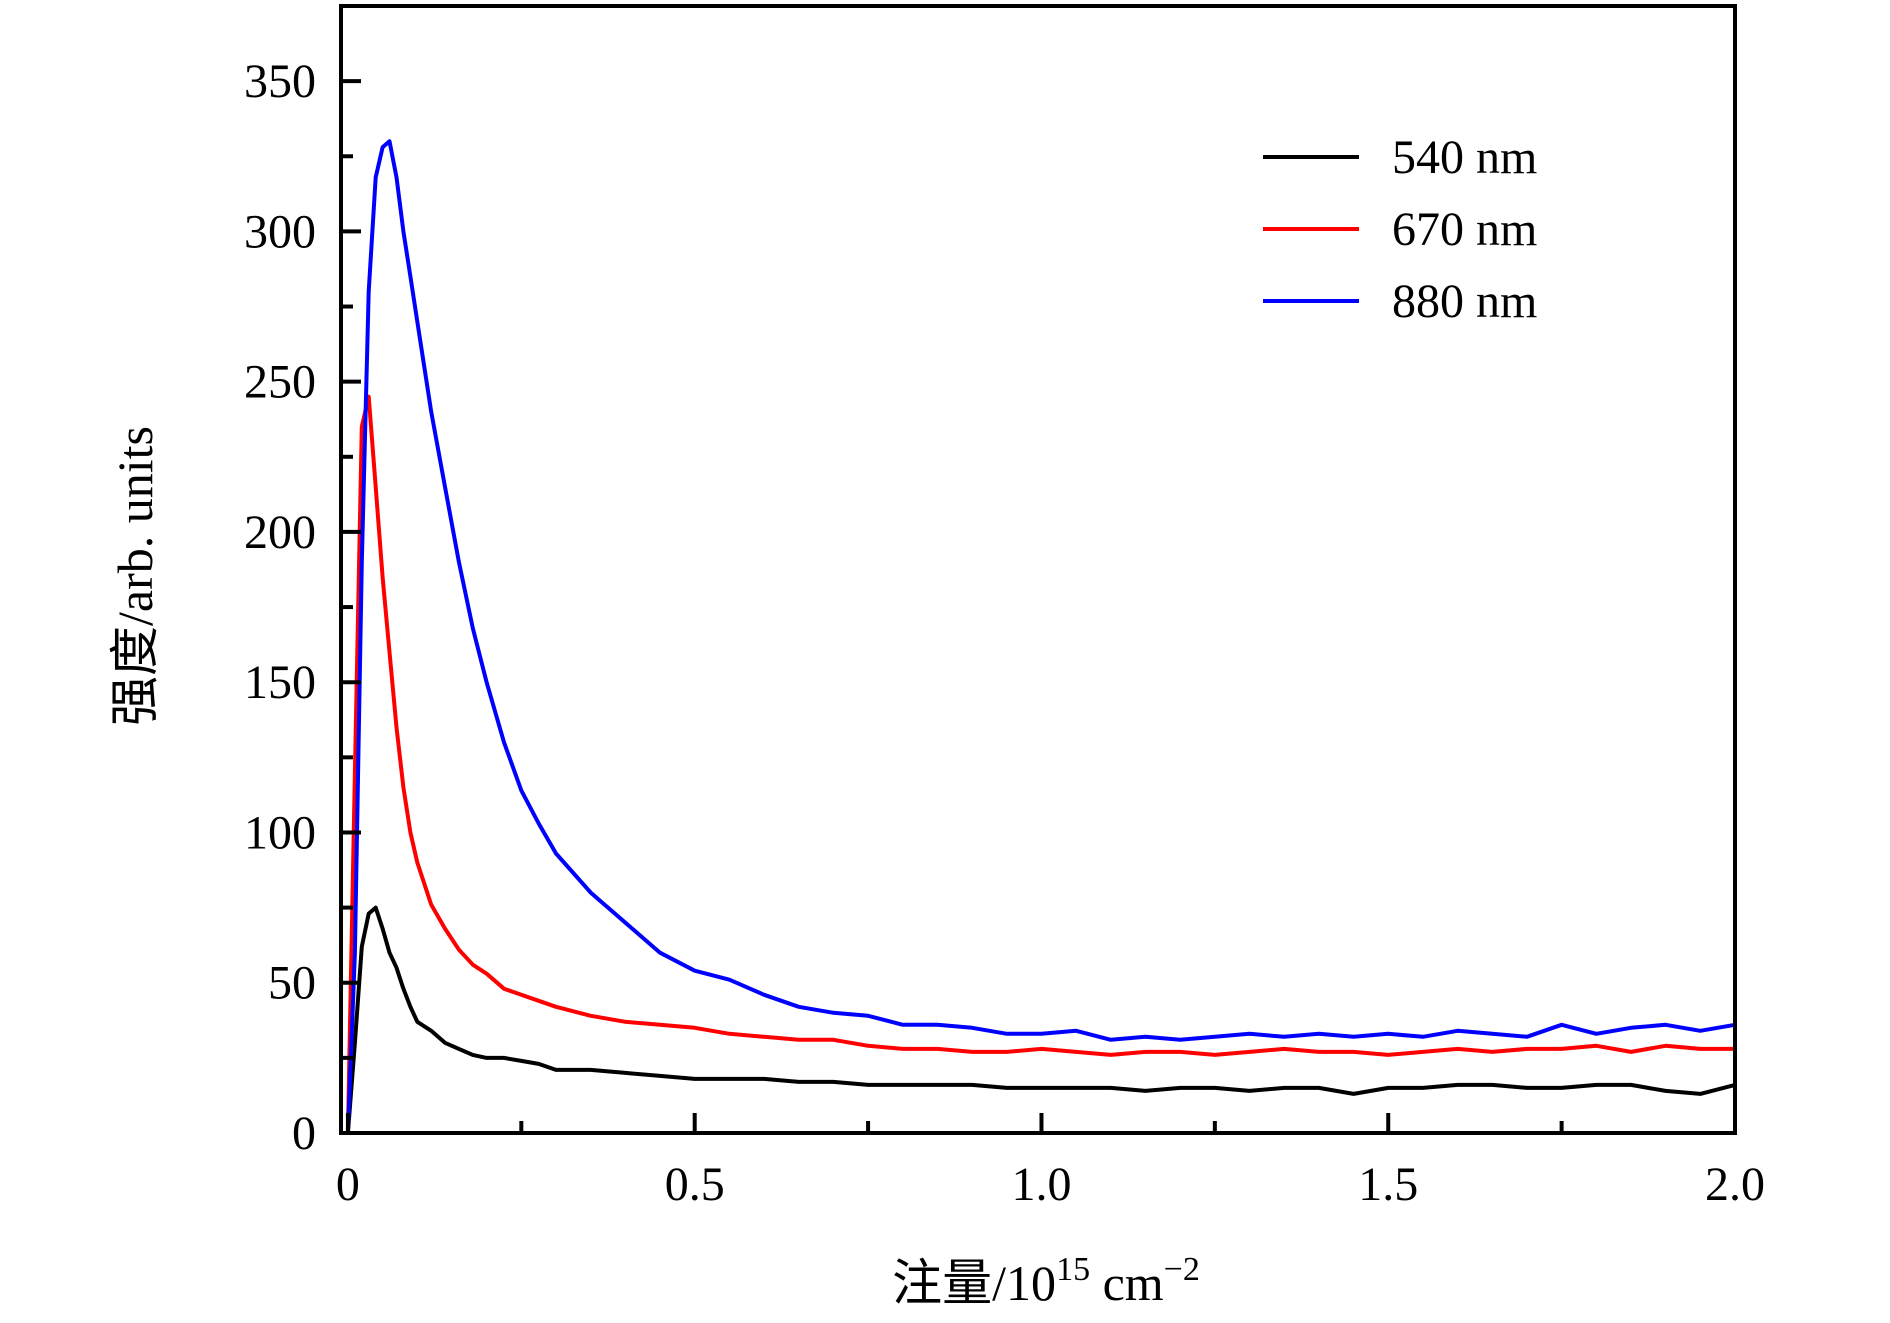 The width and height of the screenshot is (1890, 1323). Describe the element at coordinates (1073, 1269) in the screenshot. I see `x-axis-label-exp: 15` at that location.